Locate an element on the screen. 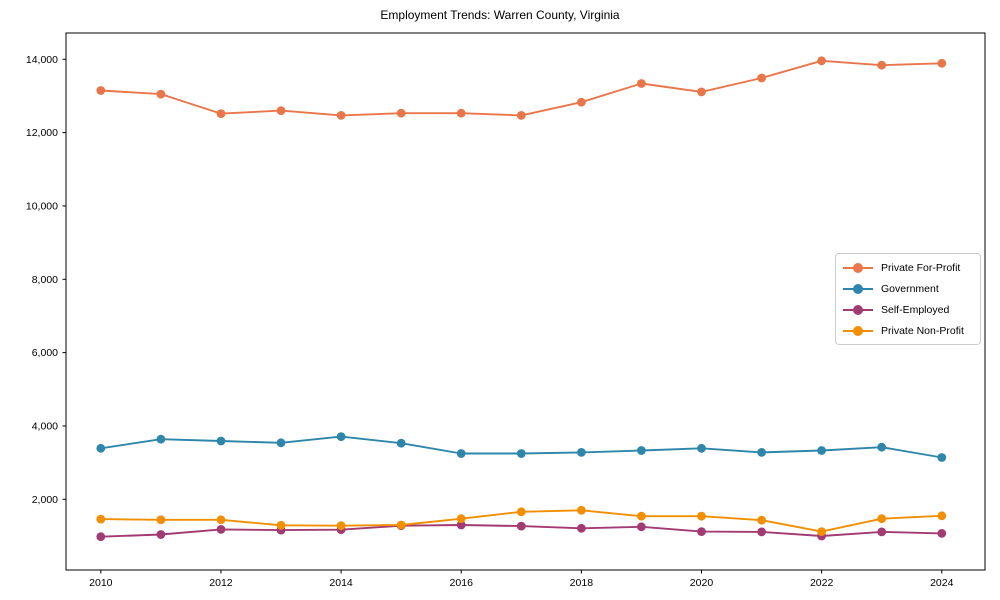  legend-item-self-employed: Self-Employed is located at coordinates (908, 310).